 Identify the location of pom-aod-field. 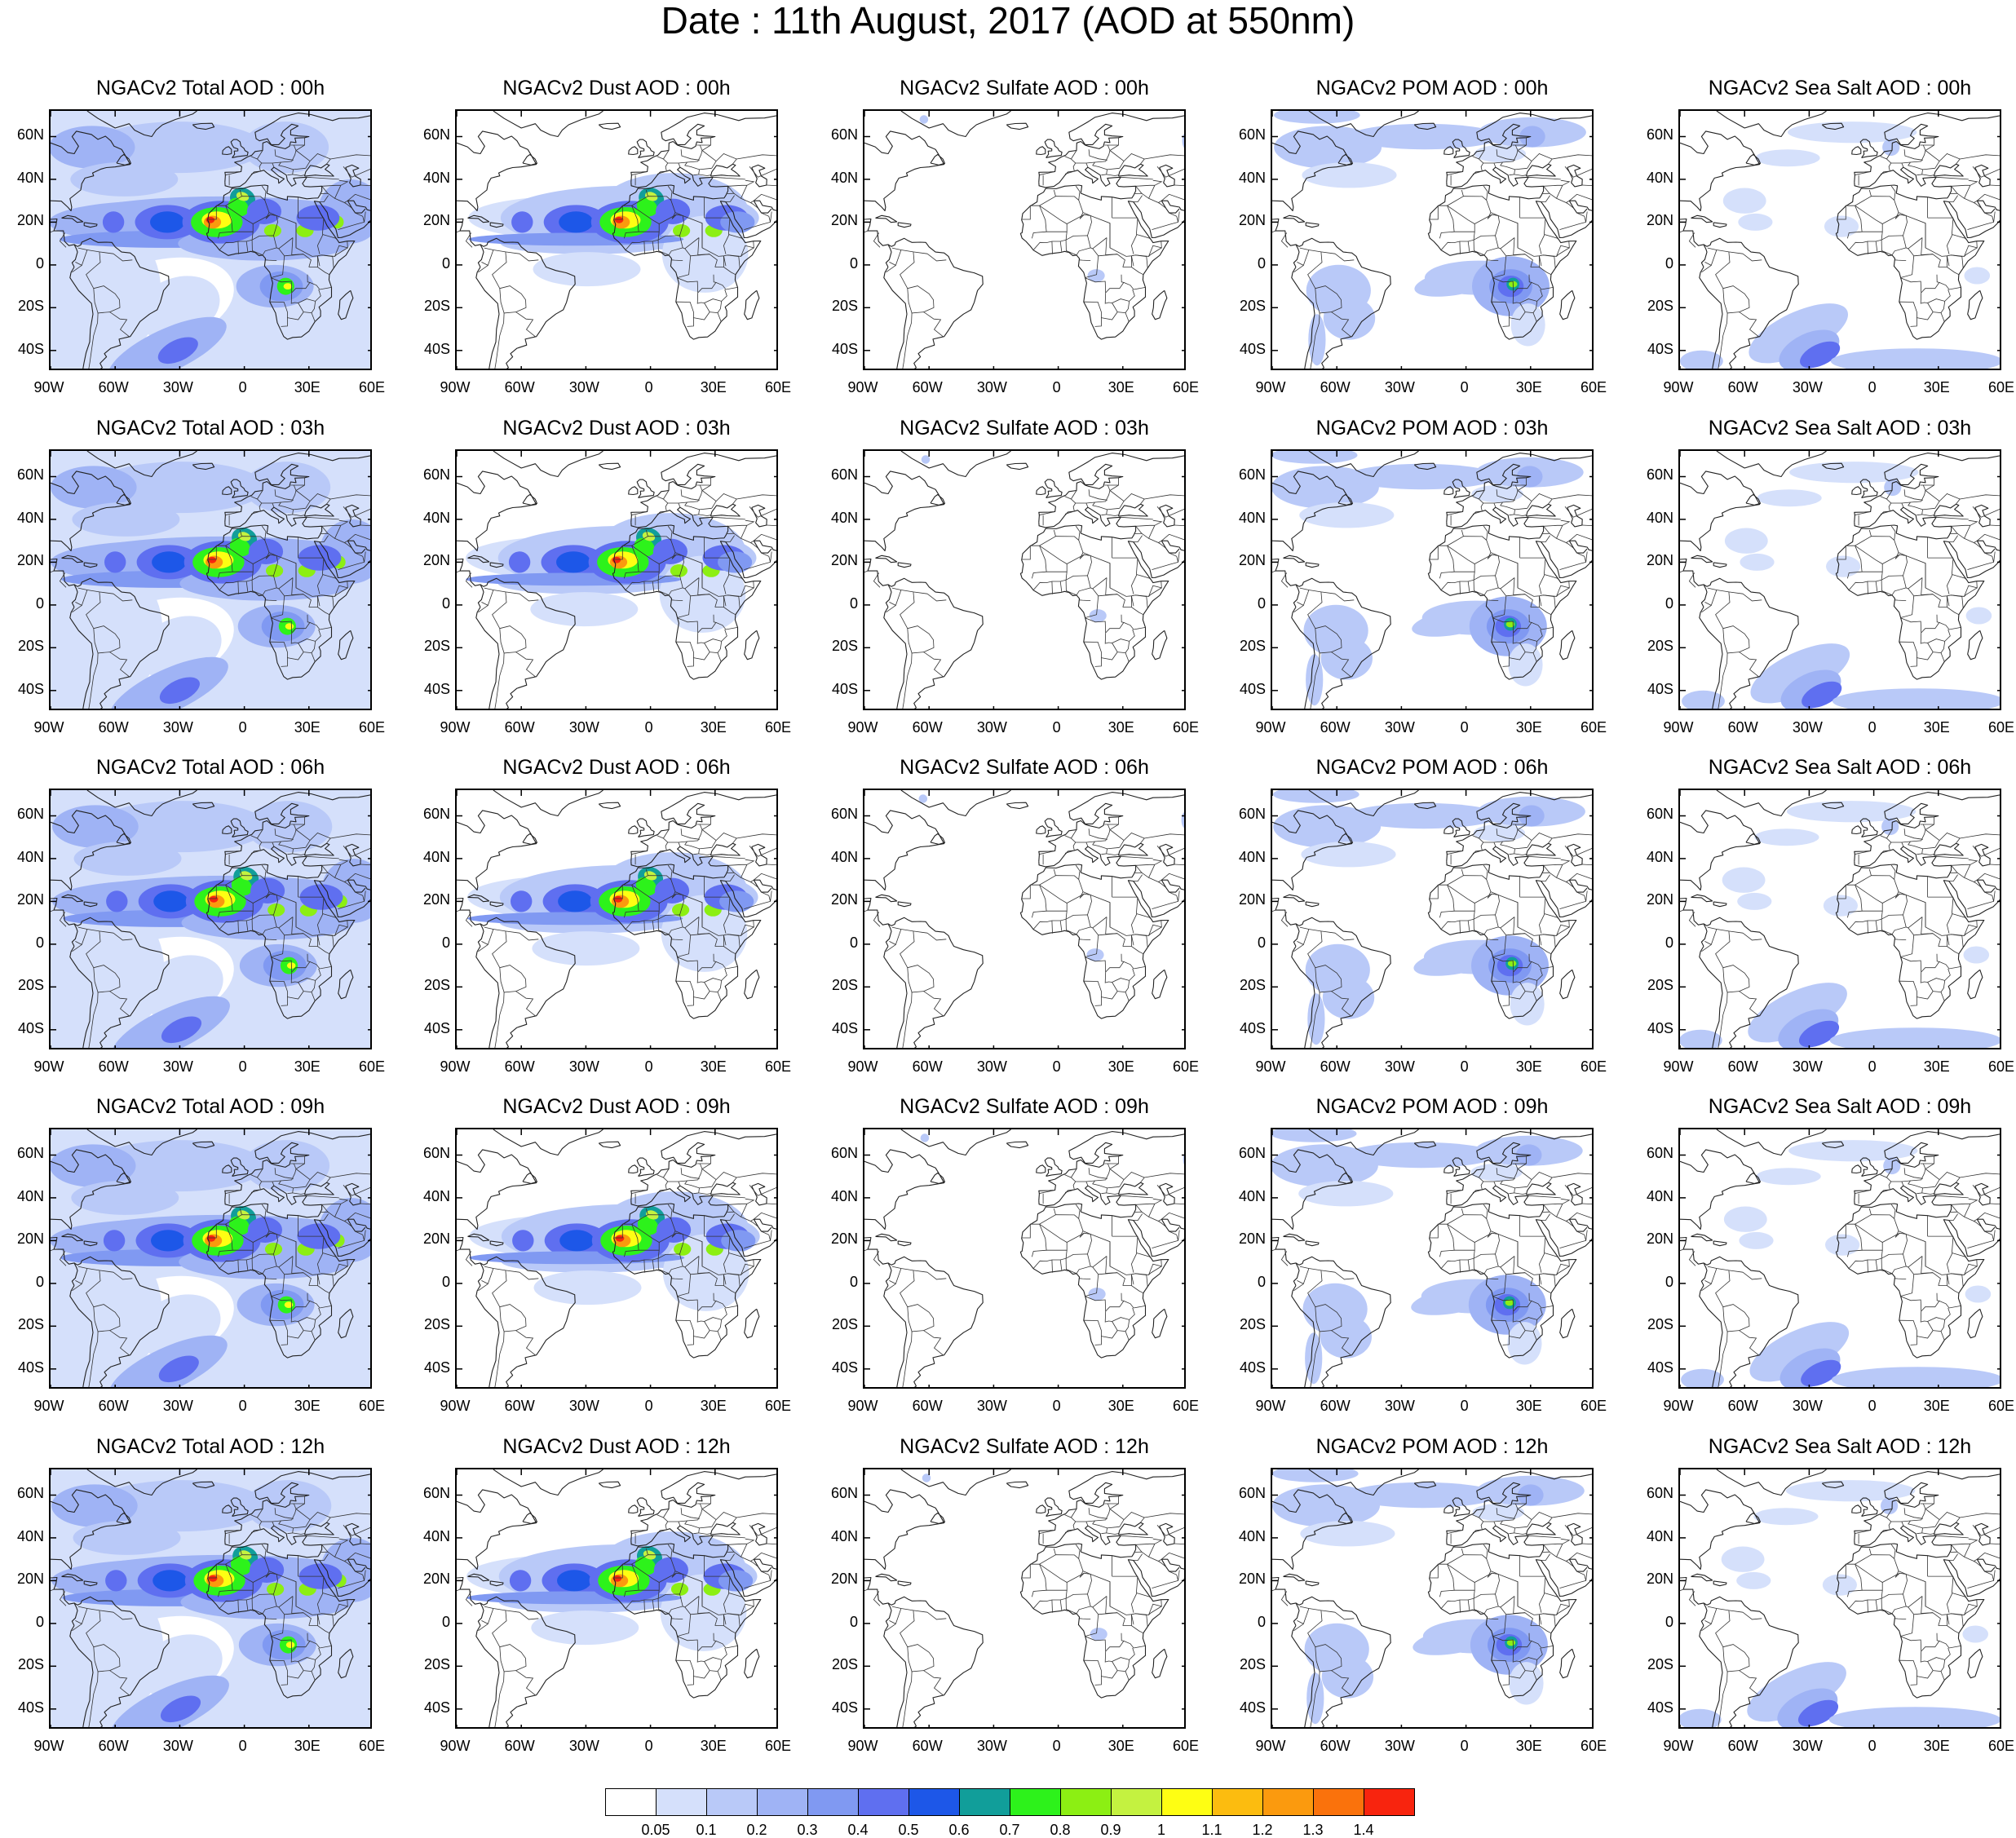
(1432, 240).